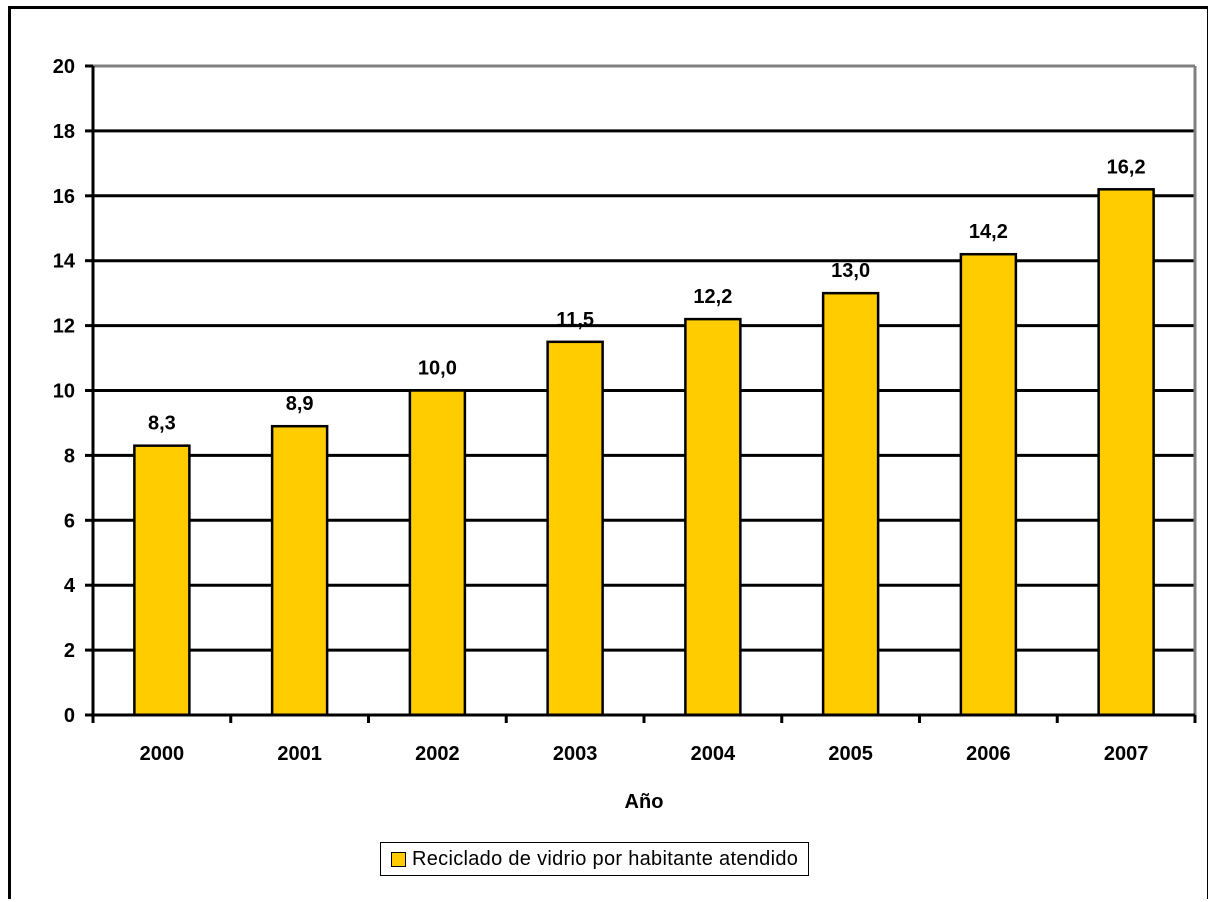 The width and height of the screenshot is (1212, 902). Describe the element at coordinates (988, 232) in the screenshot. I see `data-label-2006: 14,2` at that location.